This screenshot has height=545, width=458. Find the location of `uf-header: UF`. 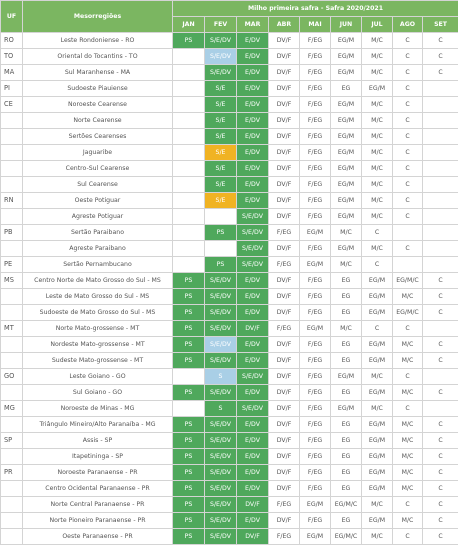

uf-header: UF is located at coordinates (12, 17).